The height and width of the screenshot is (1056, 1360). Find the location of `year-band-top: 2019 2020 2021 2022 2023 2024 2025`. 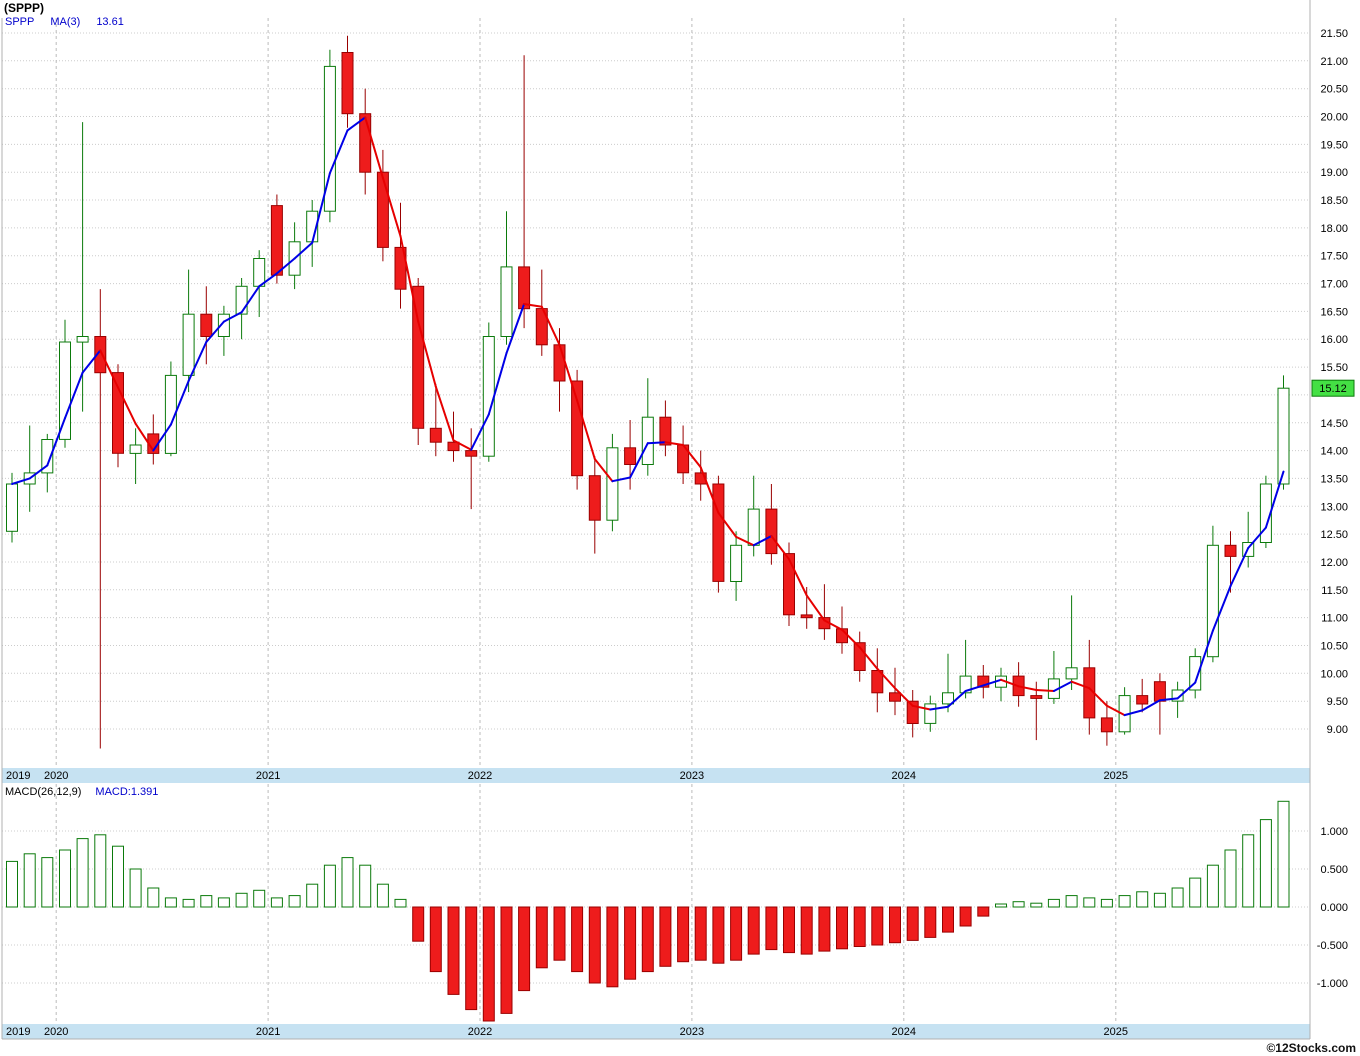

year-band-top: 2019 2020 2021 2022 2023 2024 2025 is located at coordinates (656, 775).